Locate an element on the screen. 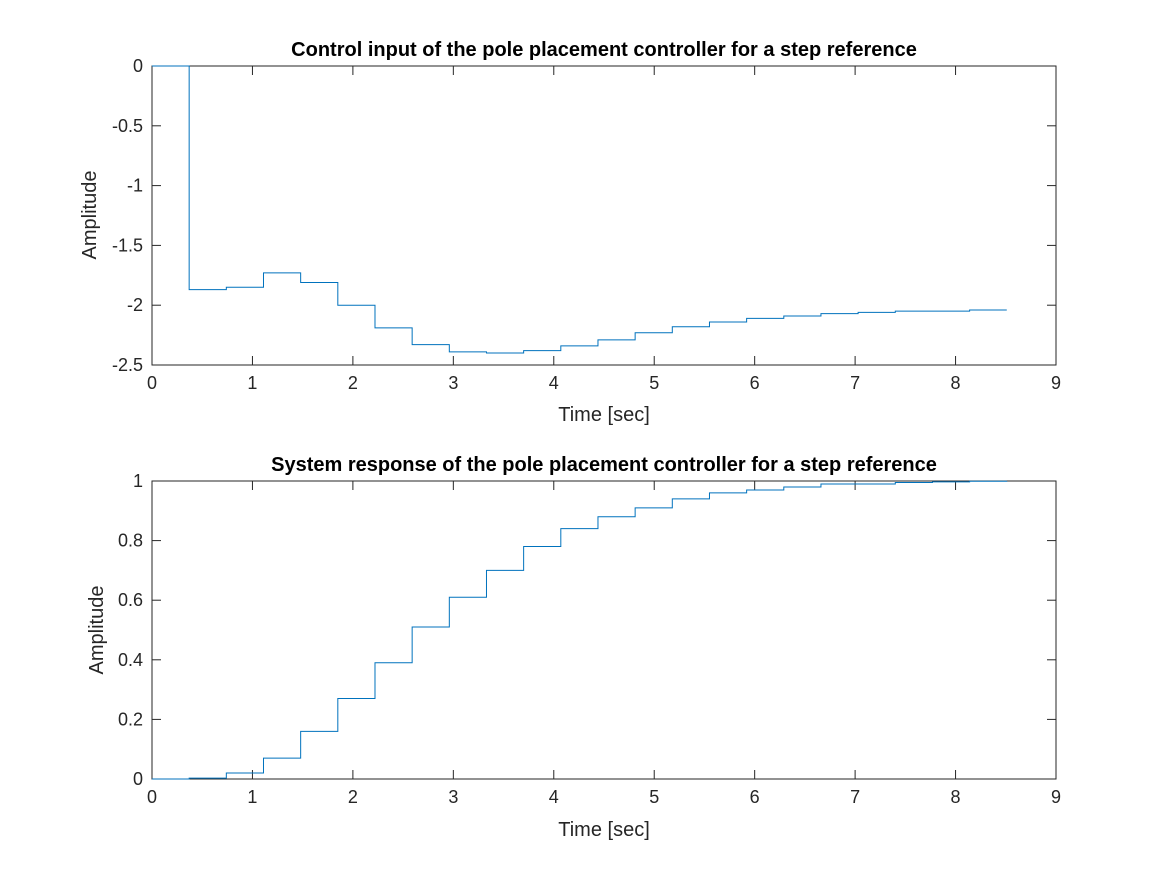  control-input-y-tick-label: 0 is located at coordinates (138, 66).